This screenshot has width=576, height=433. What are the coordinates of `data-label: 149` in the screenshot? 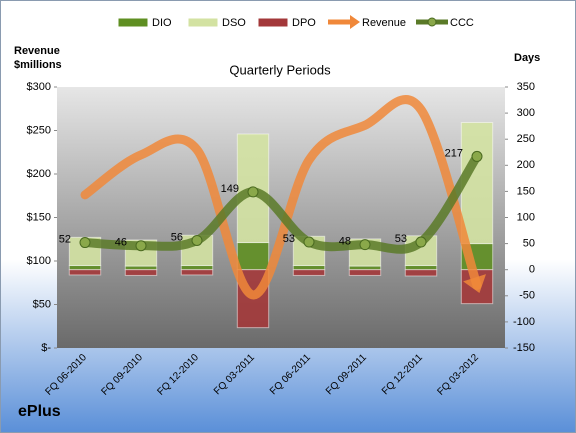 It's located at (230, 189).